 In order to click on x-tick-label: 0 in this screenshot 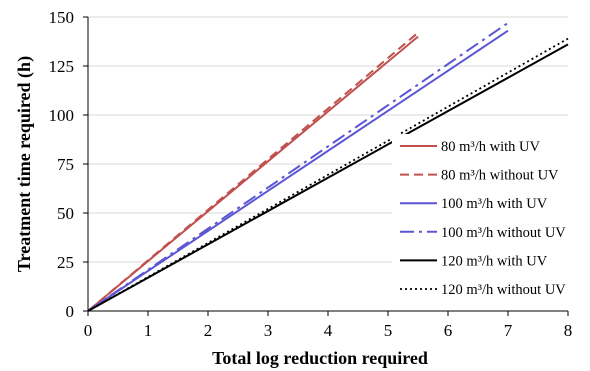, I will do `click(88, 330)`.